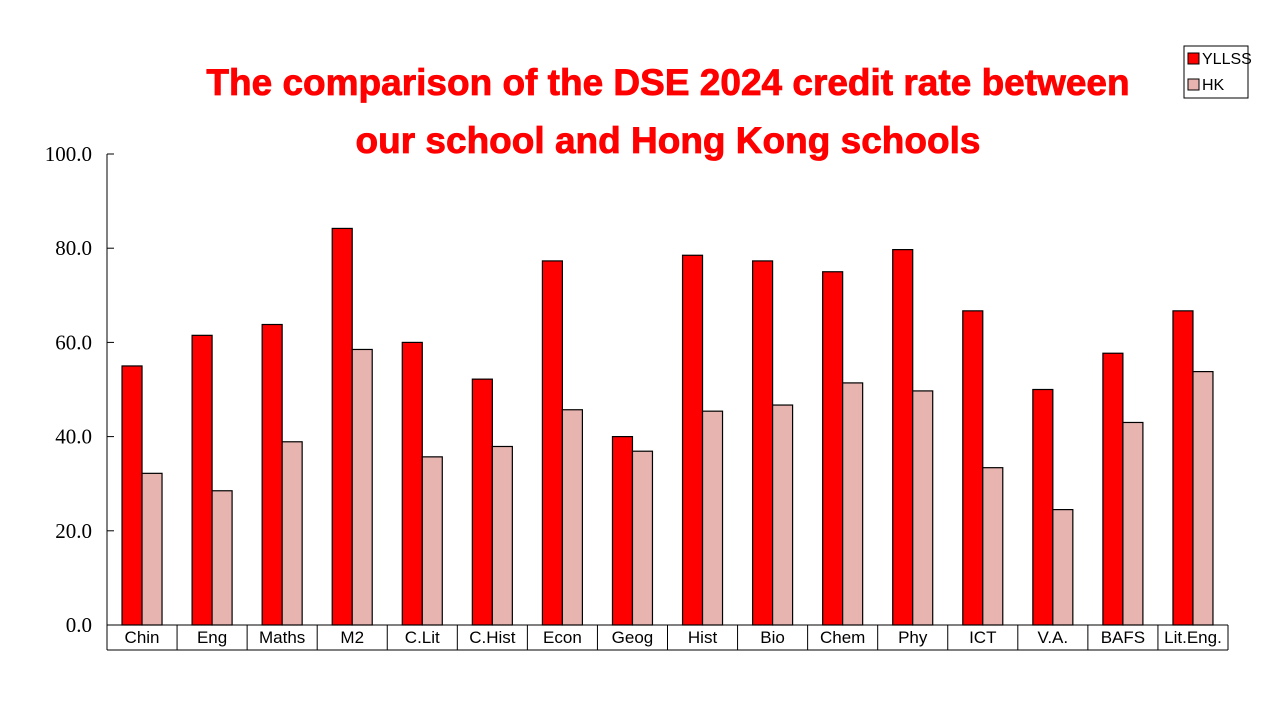 The height and width of the screenshot is (725, 1280). What do you see at coordinates (422, 637) in the screenshot?
I see `x-tick-label: C.Lit` at bounding box center [422, 637].